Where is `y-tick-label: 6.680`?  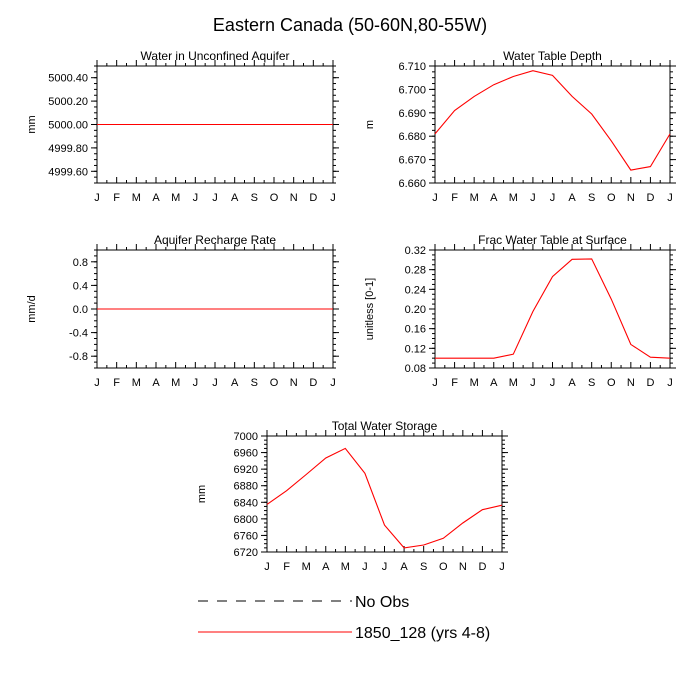
y-tick-label: 6.680 is located at coordinates (412, 137).